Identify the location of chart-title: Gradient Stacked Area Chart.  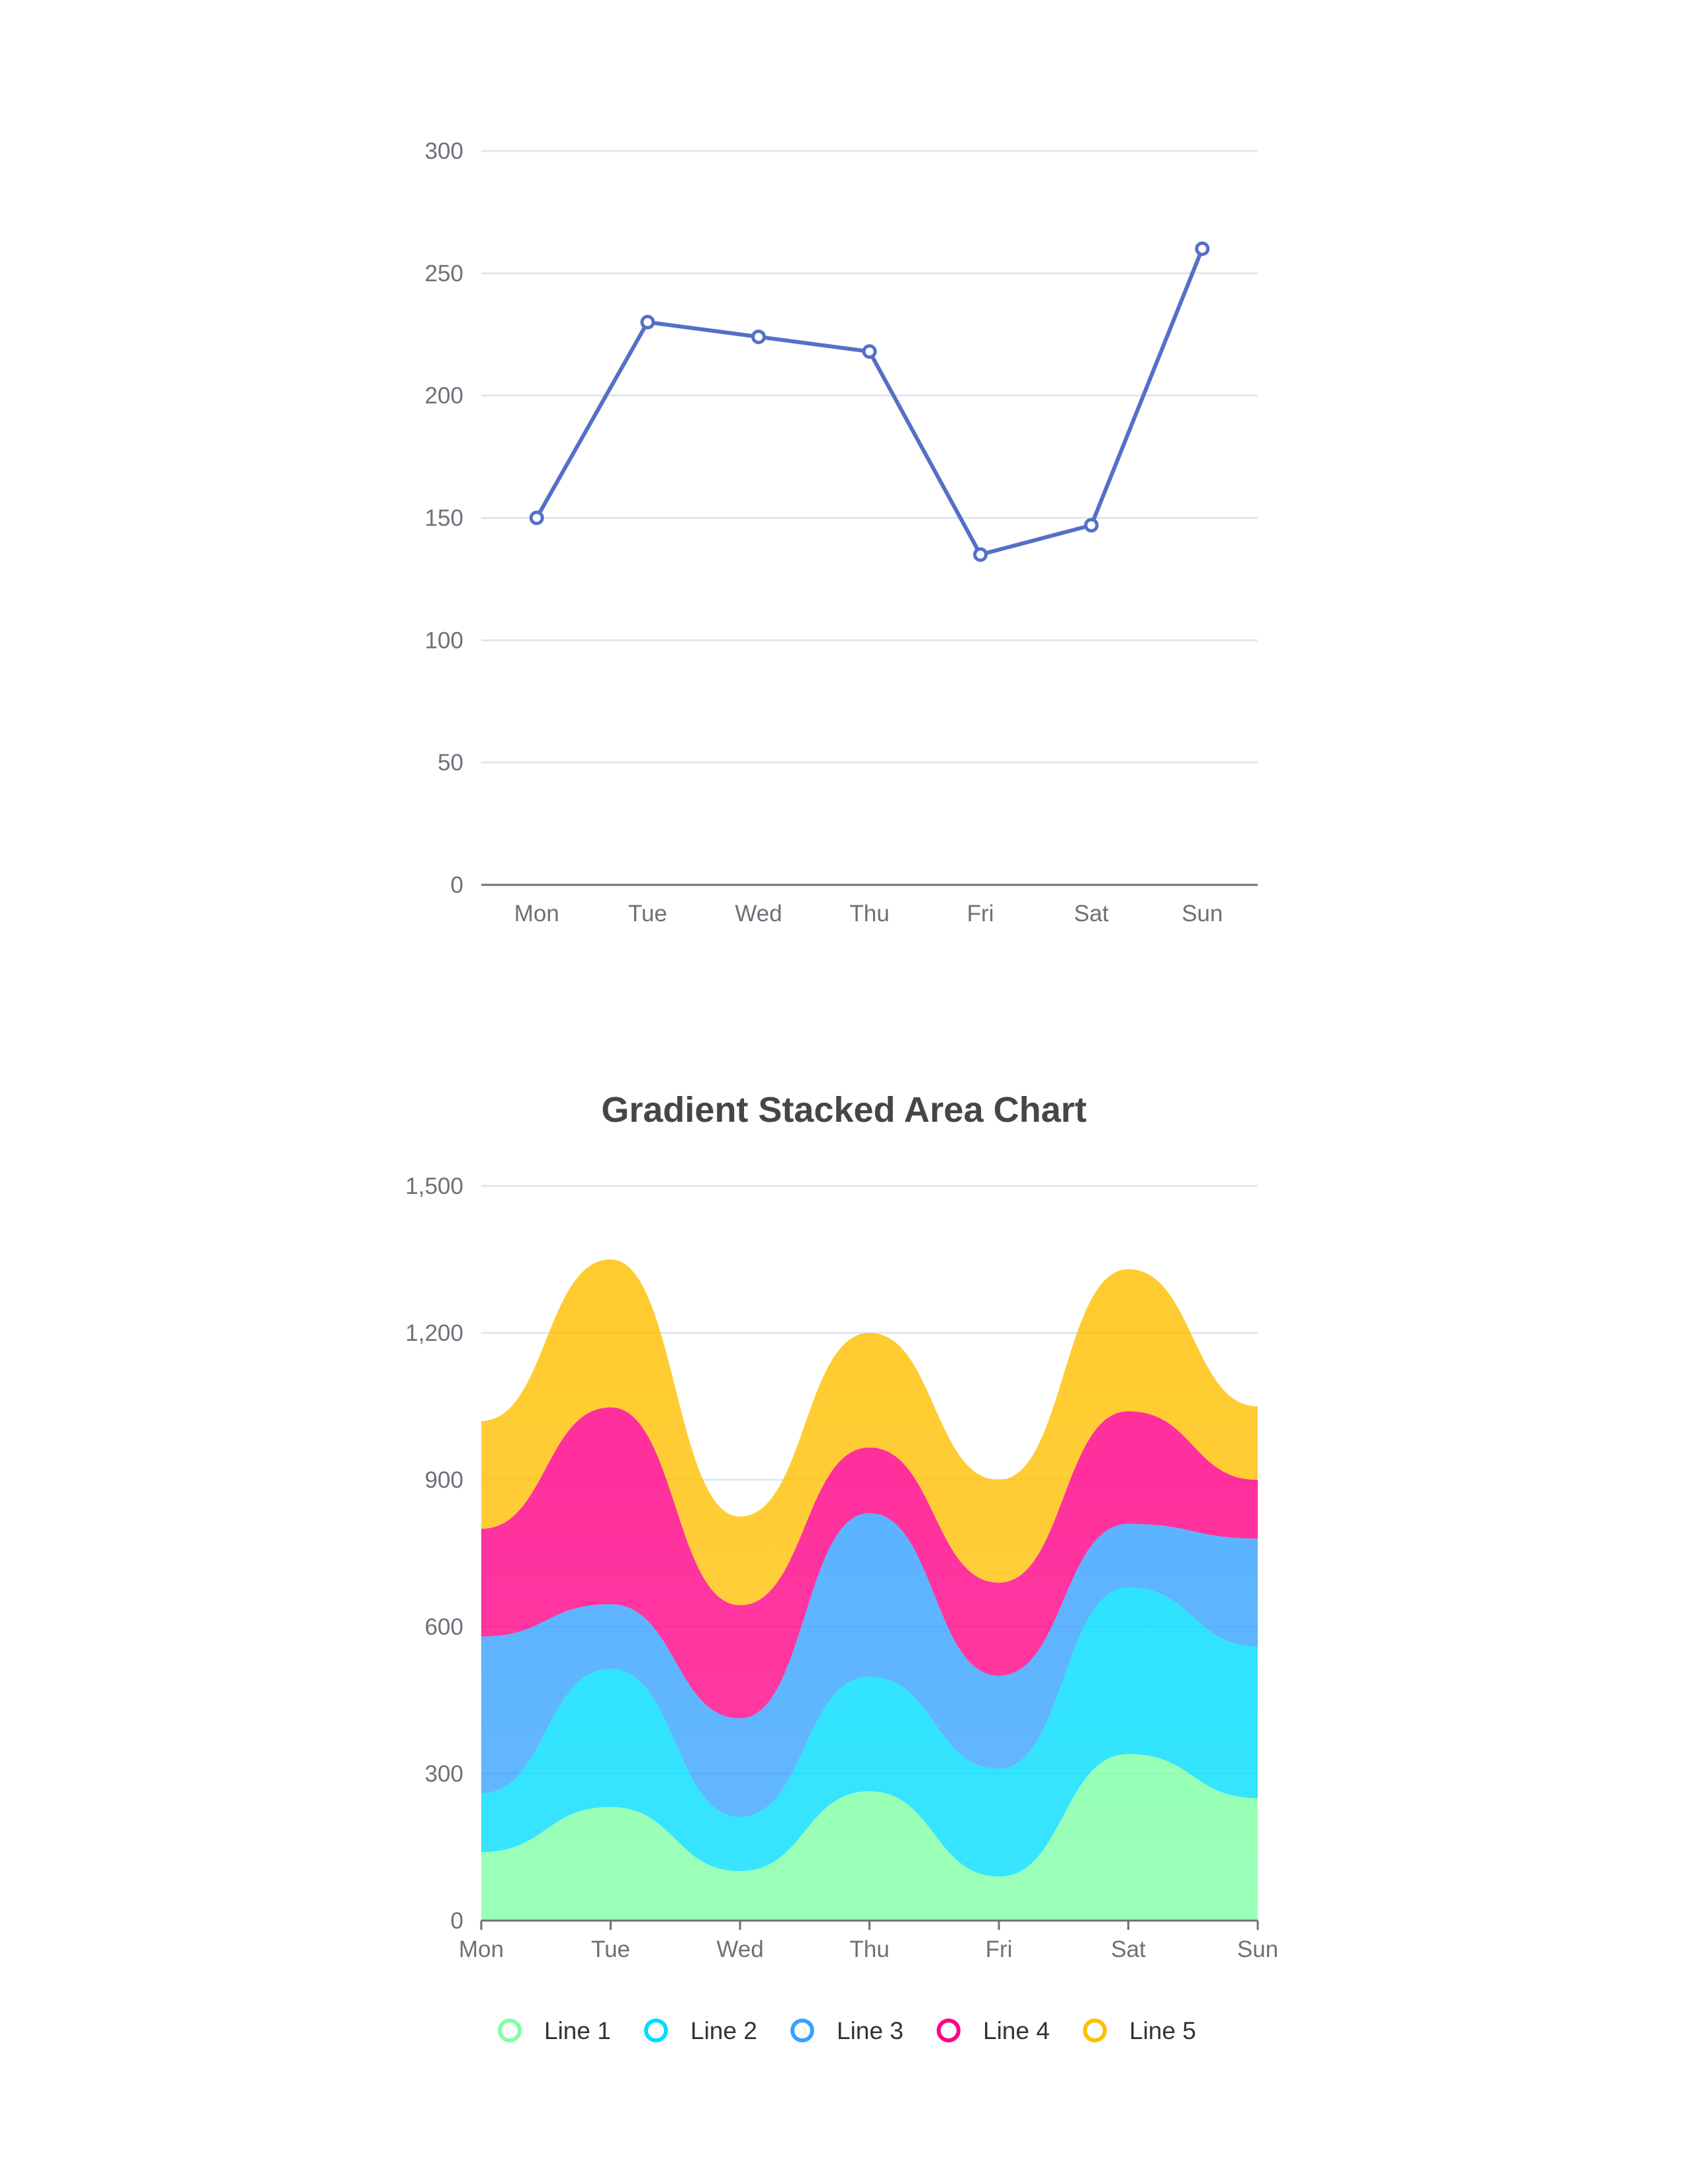
(843, 1110).